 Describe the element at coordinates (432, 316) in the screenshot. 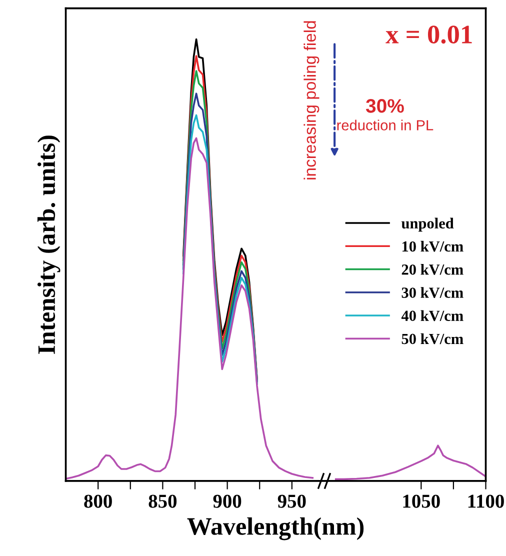

I see `legend-label: 40 kV/cm` at that location.